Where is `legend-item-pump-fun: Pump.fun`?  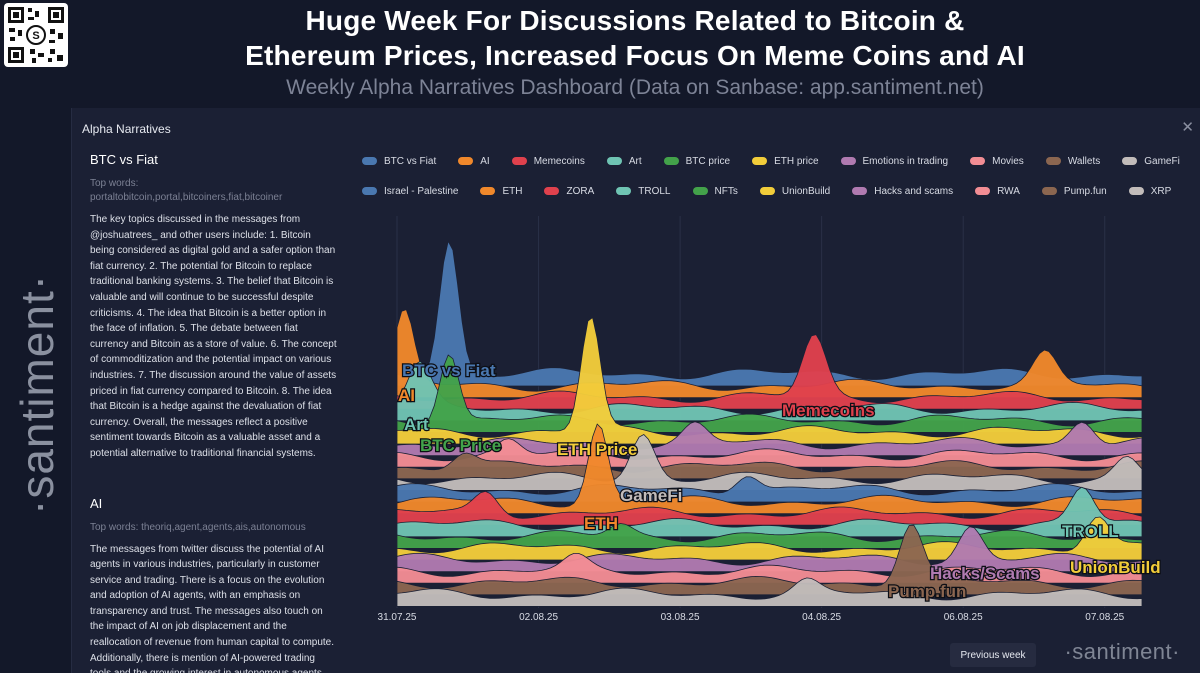
legend-item-pump-fun: Pump.fun is located at coordinates (1074, 191).